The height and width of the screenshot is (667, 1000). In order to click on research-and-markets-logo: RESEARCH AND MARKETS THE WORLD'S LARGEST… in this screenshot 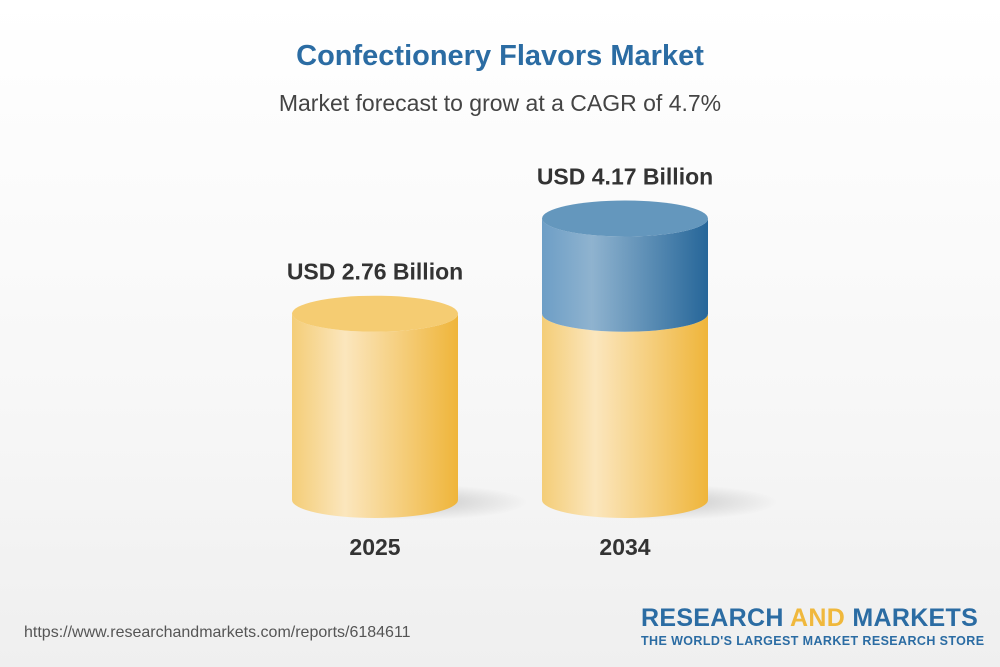, I will do `click(813, 626)`.